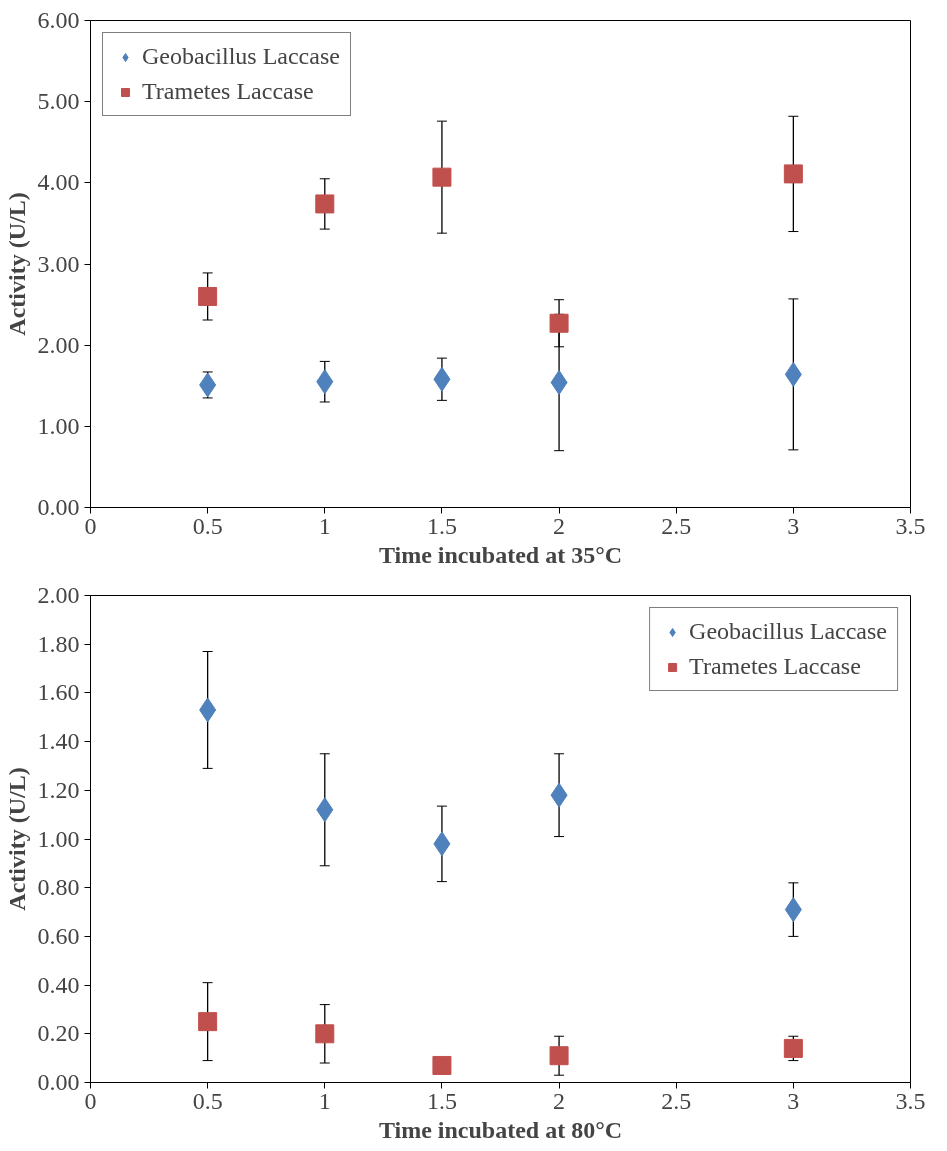  What do you see at coordinates (58, 101) in the screenshot?
I see `y-tick-label: 5.00` at bounding box center [58, 101].